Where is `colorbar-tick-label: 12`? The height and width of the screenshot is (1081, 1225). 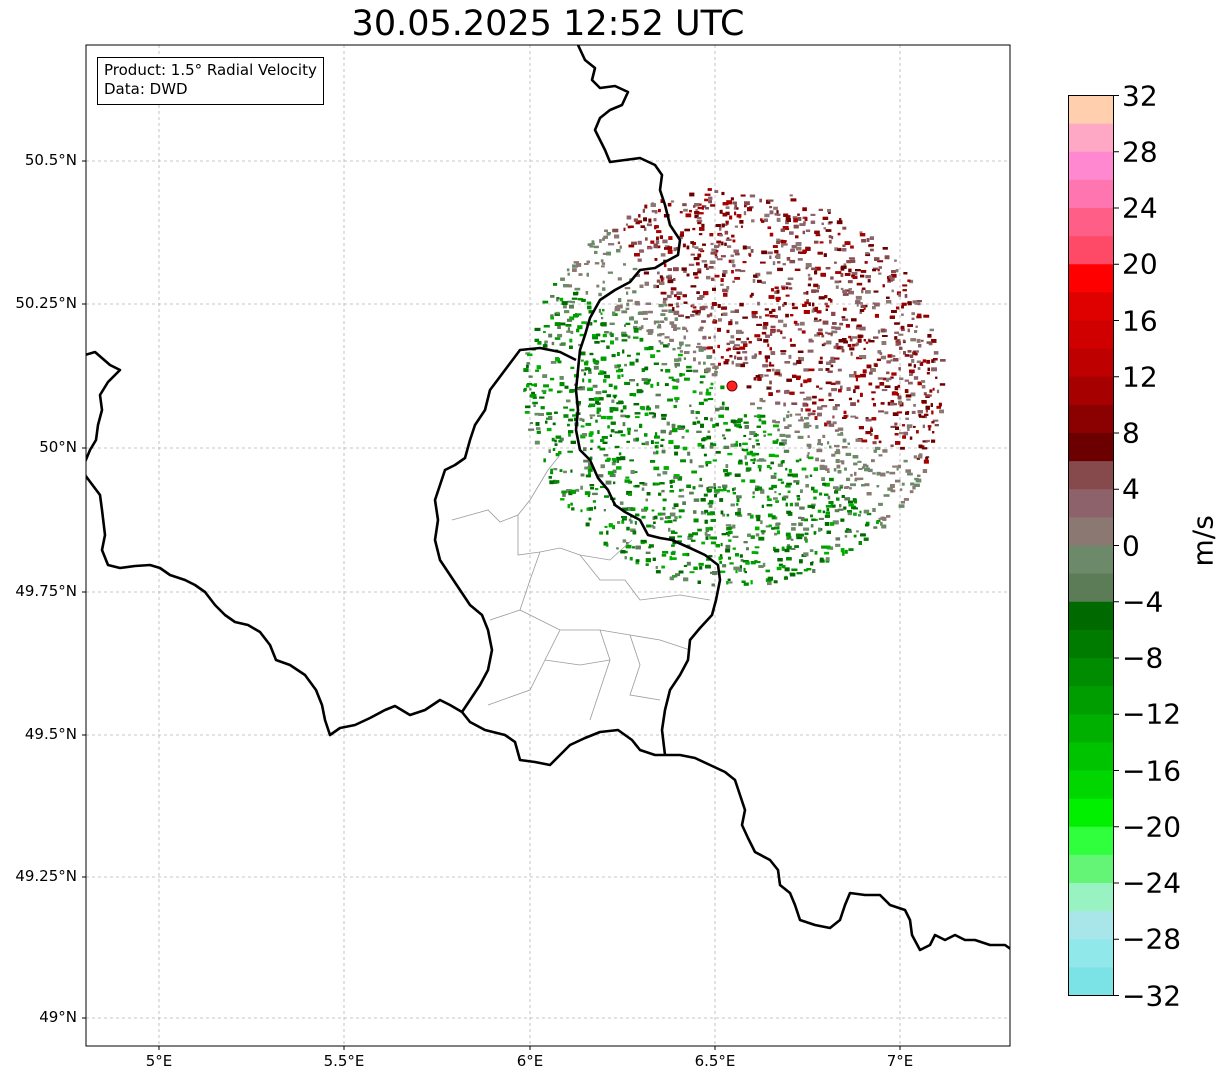 colorbar-tick-label: 12 is located at coordinates (1140, 377).